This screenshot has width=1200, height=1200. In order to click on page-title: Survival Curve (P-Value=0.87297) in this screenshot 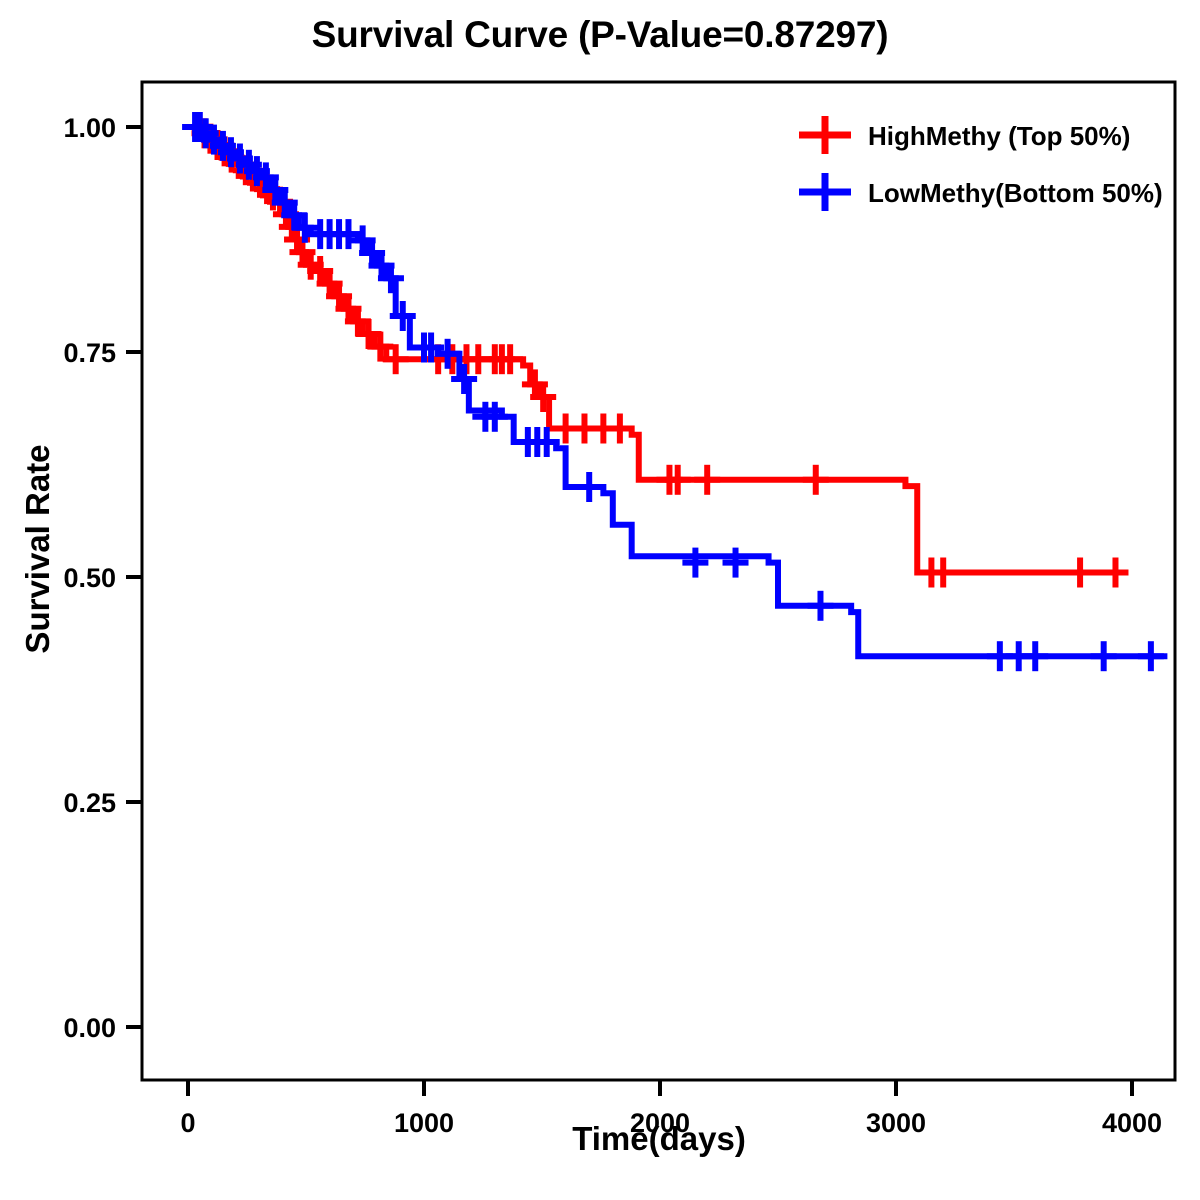, I will do `click(600, 34)`.